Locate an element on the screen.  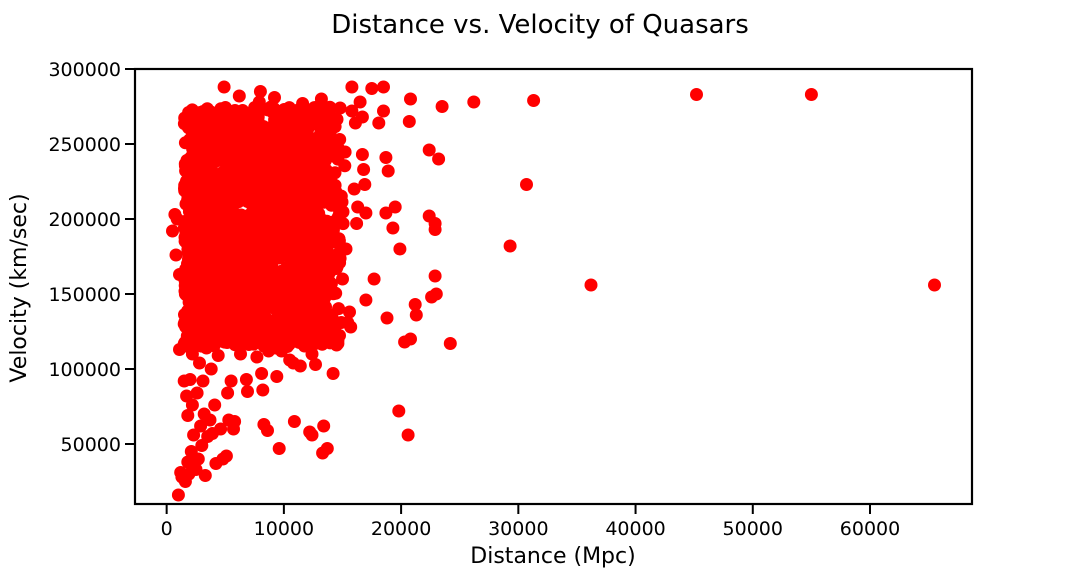
y-tick-label: 100000 is located at coordinates (84, 370).